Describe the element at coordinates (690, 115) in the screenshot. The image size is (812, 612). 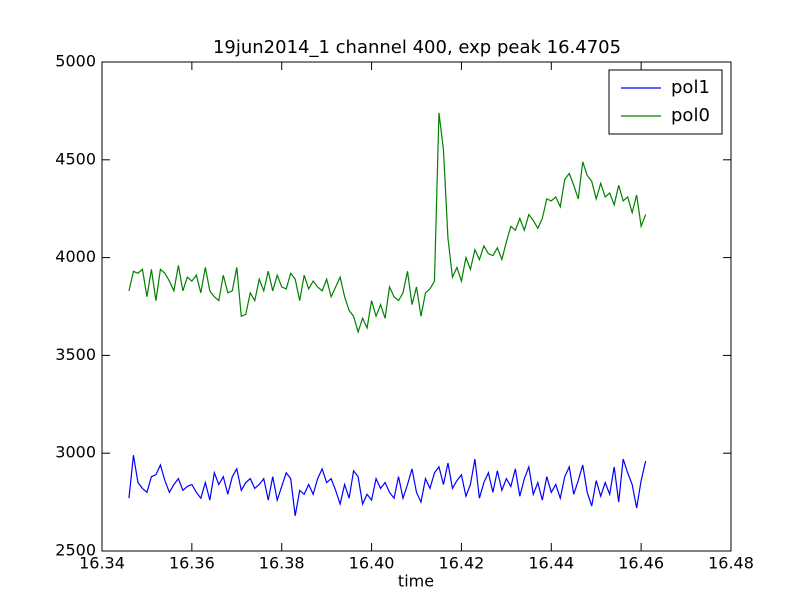
I see `legend-label: pol0` at that location.